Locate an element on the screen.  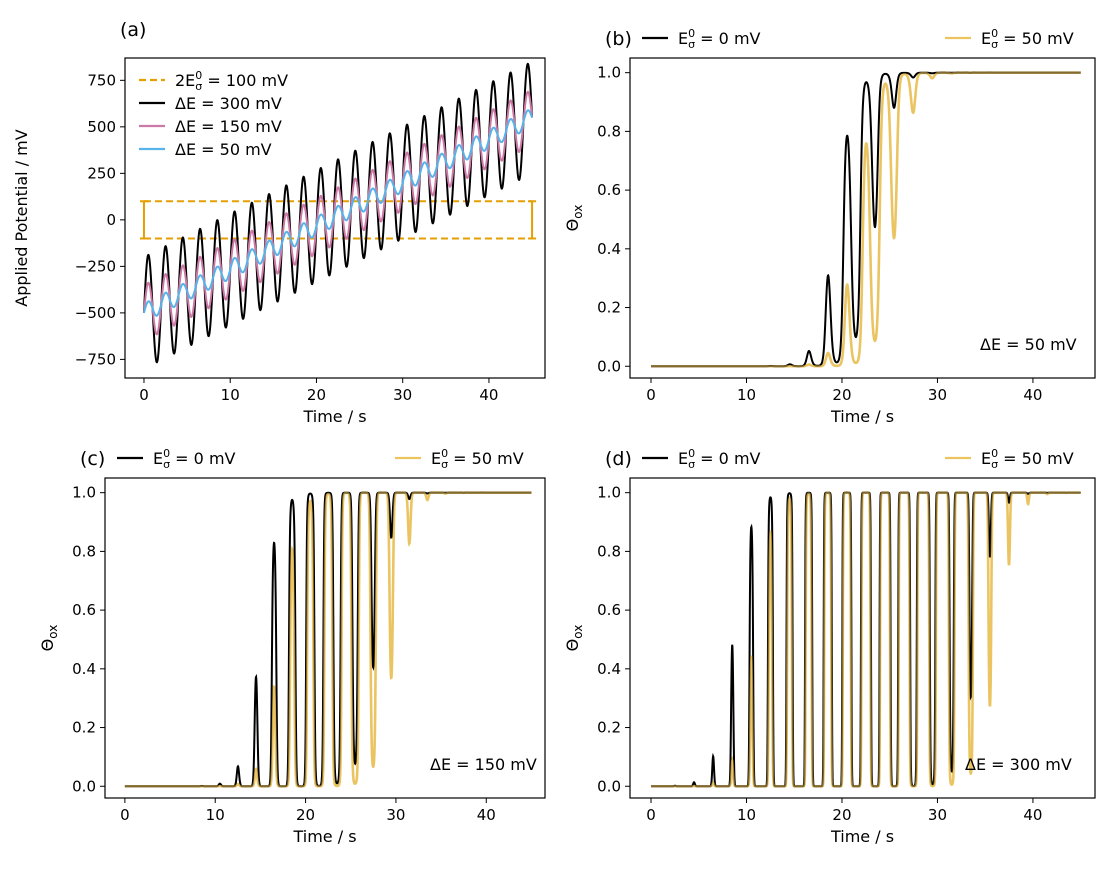
y-tick-label-c-3: 0.6 is located at coordinates (84, 610).